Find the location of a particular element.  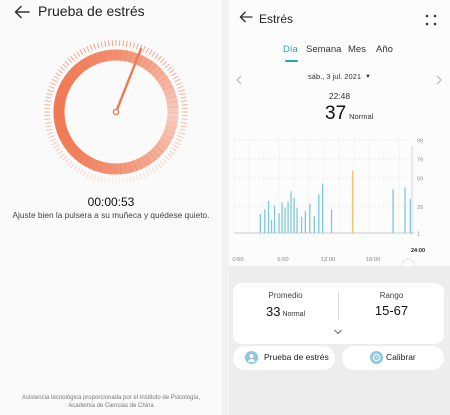

more-options-icon is located at coordinates (431, 19).